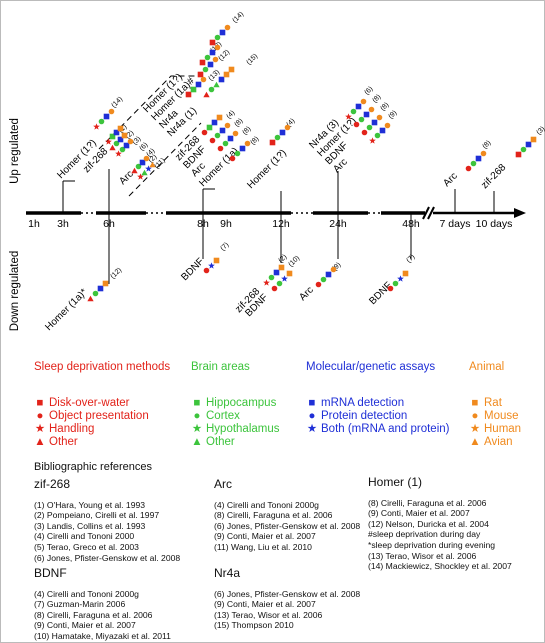 This screenshot has height=643, width=545. I want to click on legend-brain-title: Brain areas, so click(220, 367).